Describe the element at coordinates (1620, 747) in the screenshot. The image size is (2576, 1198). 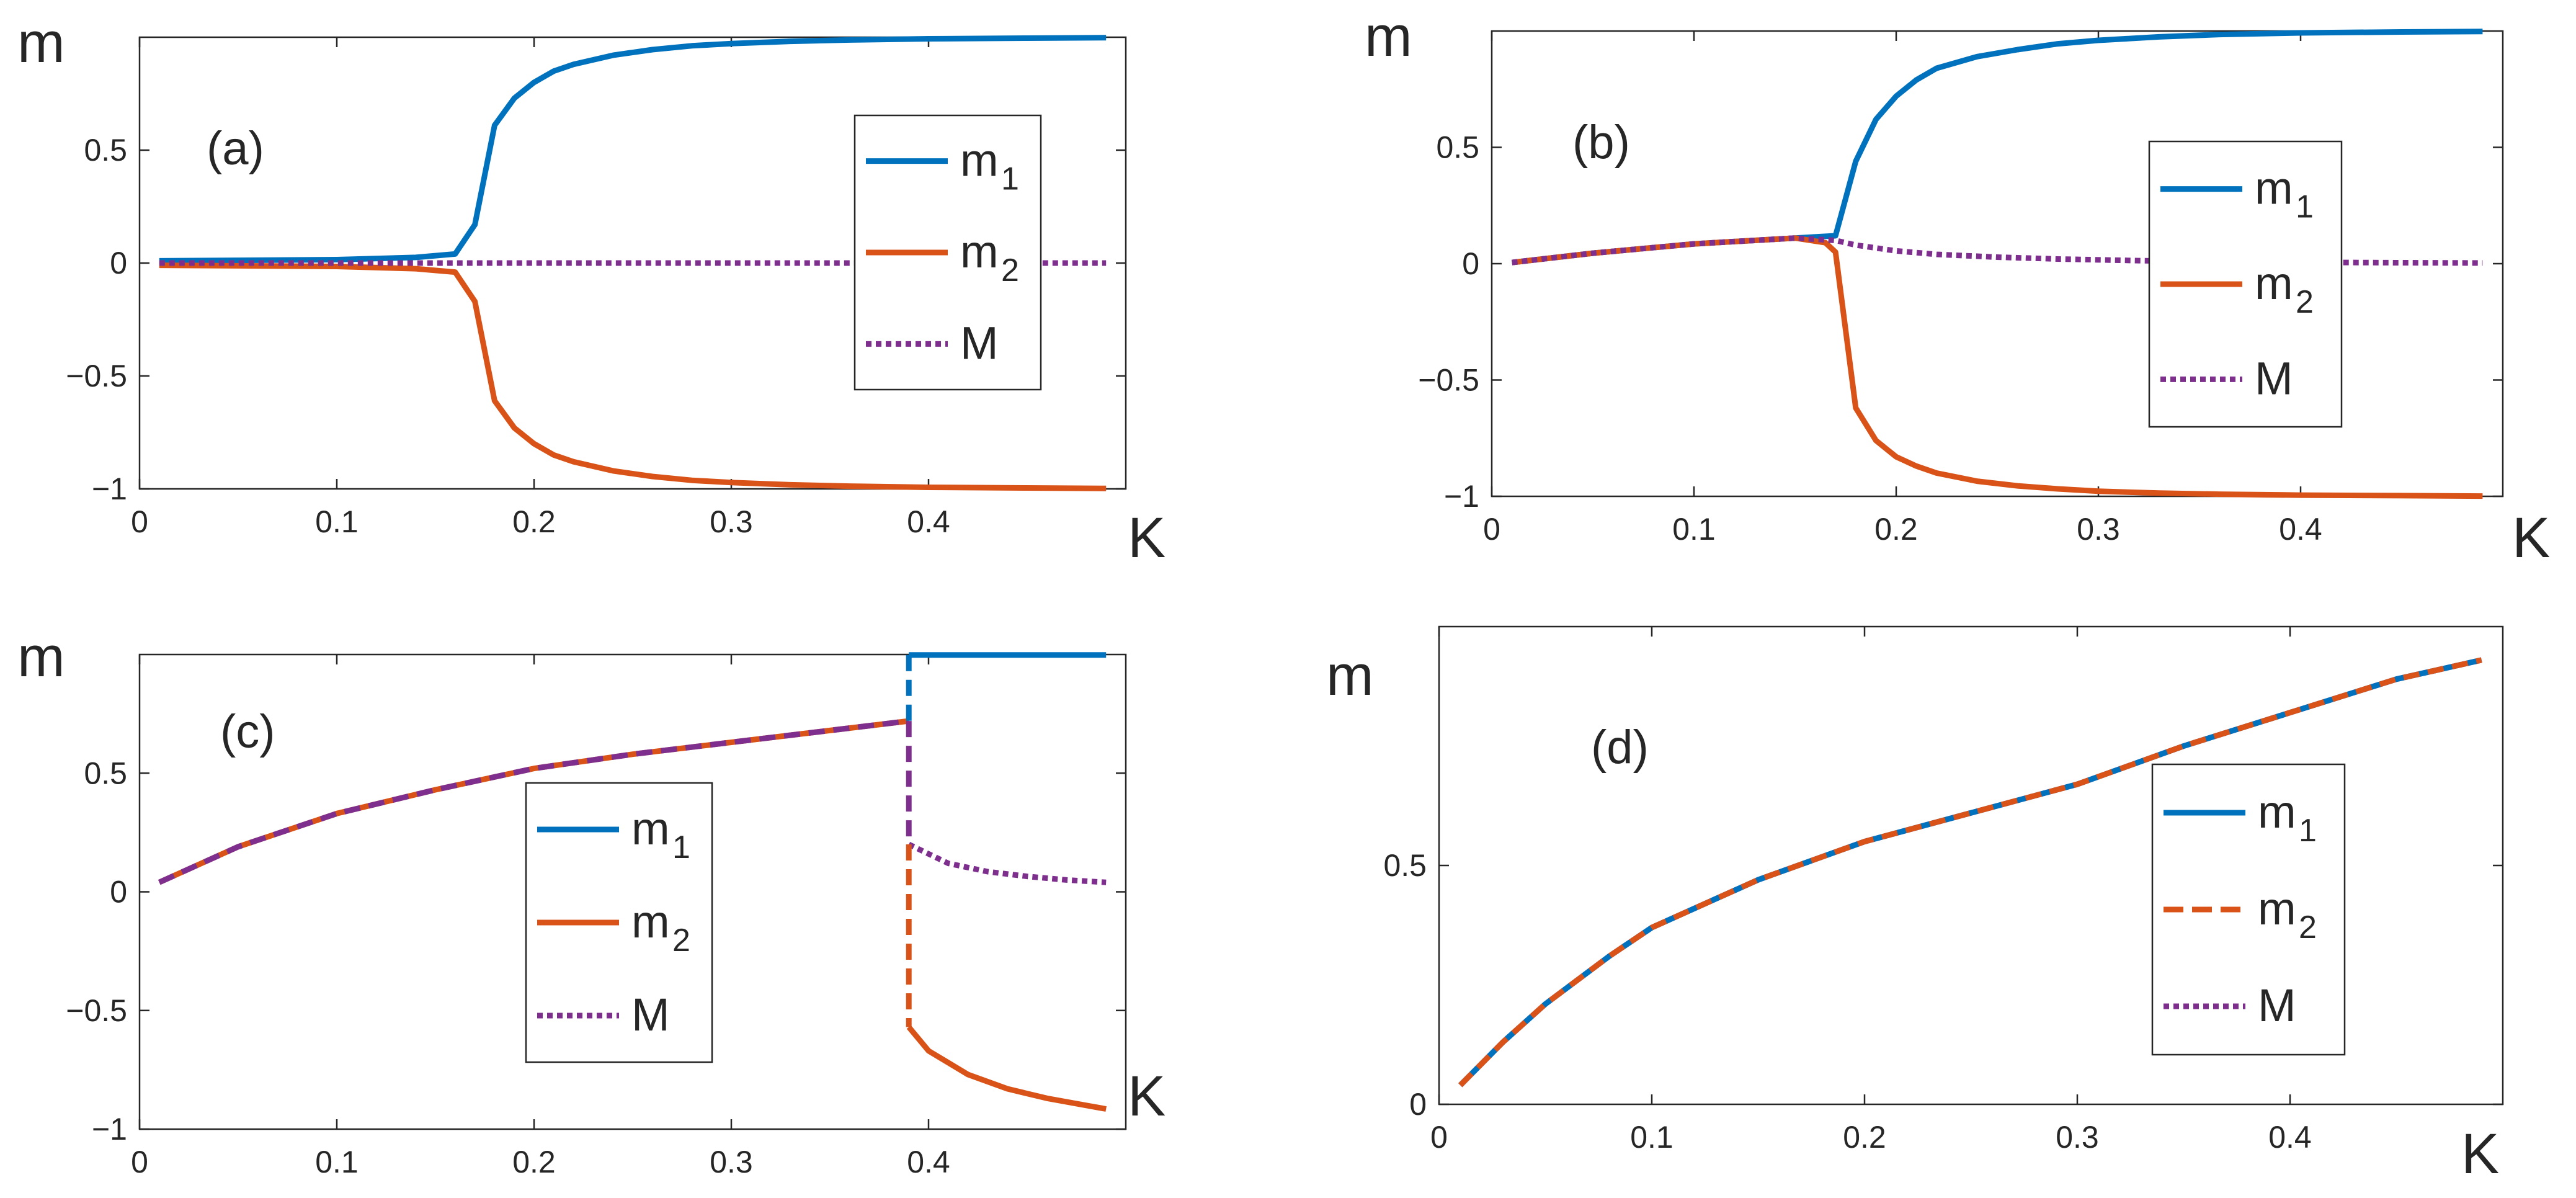
I see `panel-label: (d)` at that location.